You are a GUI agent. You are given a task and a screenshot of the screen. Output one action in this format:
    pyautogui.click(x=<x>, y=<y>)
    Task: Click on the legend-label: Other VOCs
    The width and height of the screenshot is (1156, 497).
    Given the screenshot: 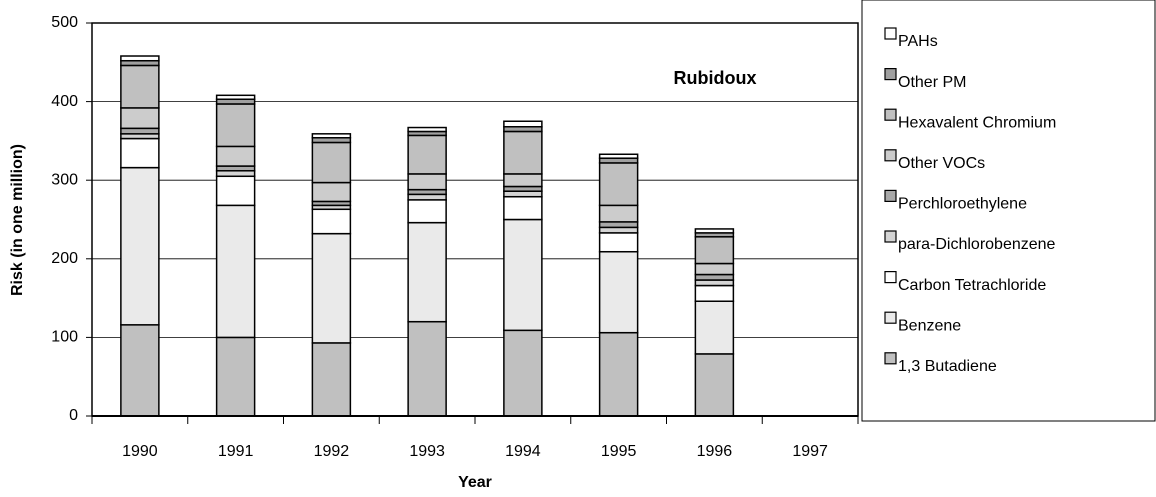 What is the action you would take?
    pyautogui.click(x=941, y=163)
    